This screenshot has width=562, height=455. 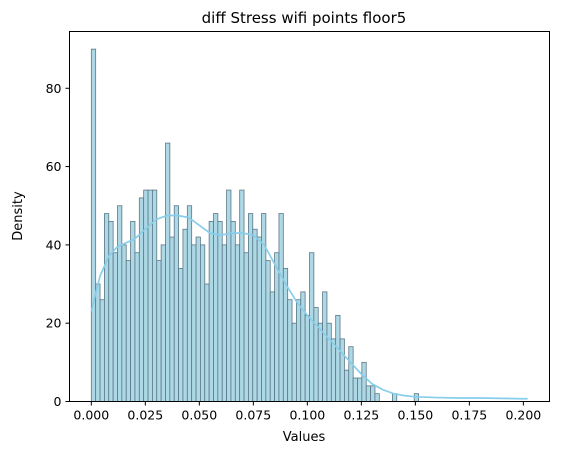 I want to click on x-tick-label: 0.200, so click(x=523, y=415).